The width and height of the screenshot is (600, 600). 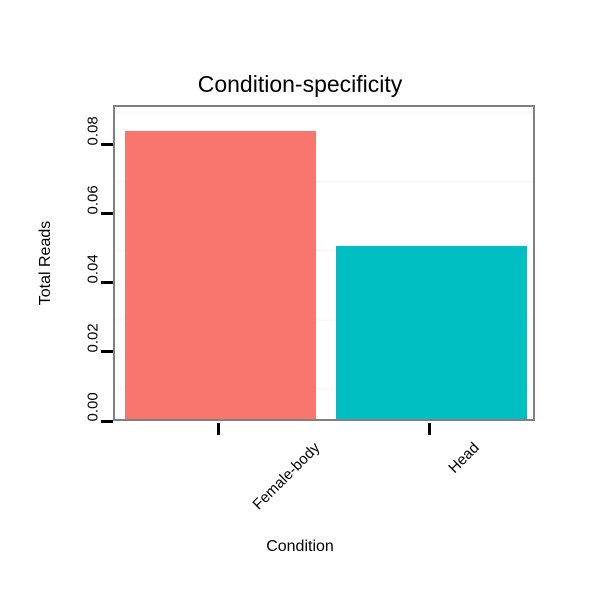 I want to click on x-tick-label: Female-body, so click(x=286, y=476).